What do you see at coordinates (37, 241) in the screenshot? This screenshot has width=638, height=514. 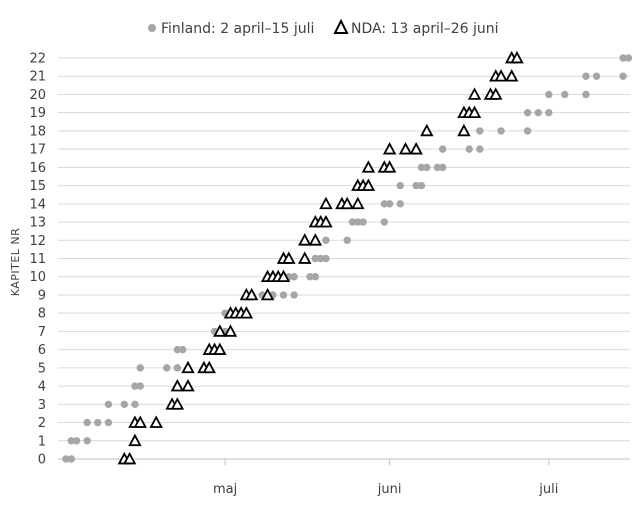 I see `y-tick-label-12: 12` at bounding box center [37, 241].